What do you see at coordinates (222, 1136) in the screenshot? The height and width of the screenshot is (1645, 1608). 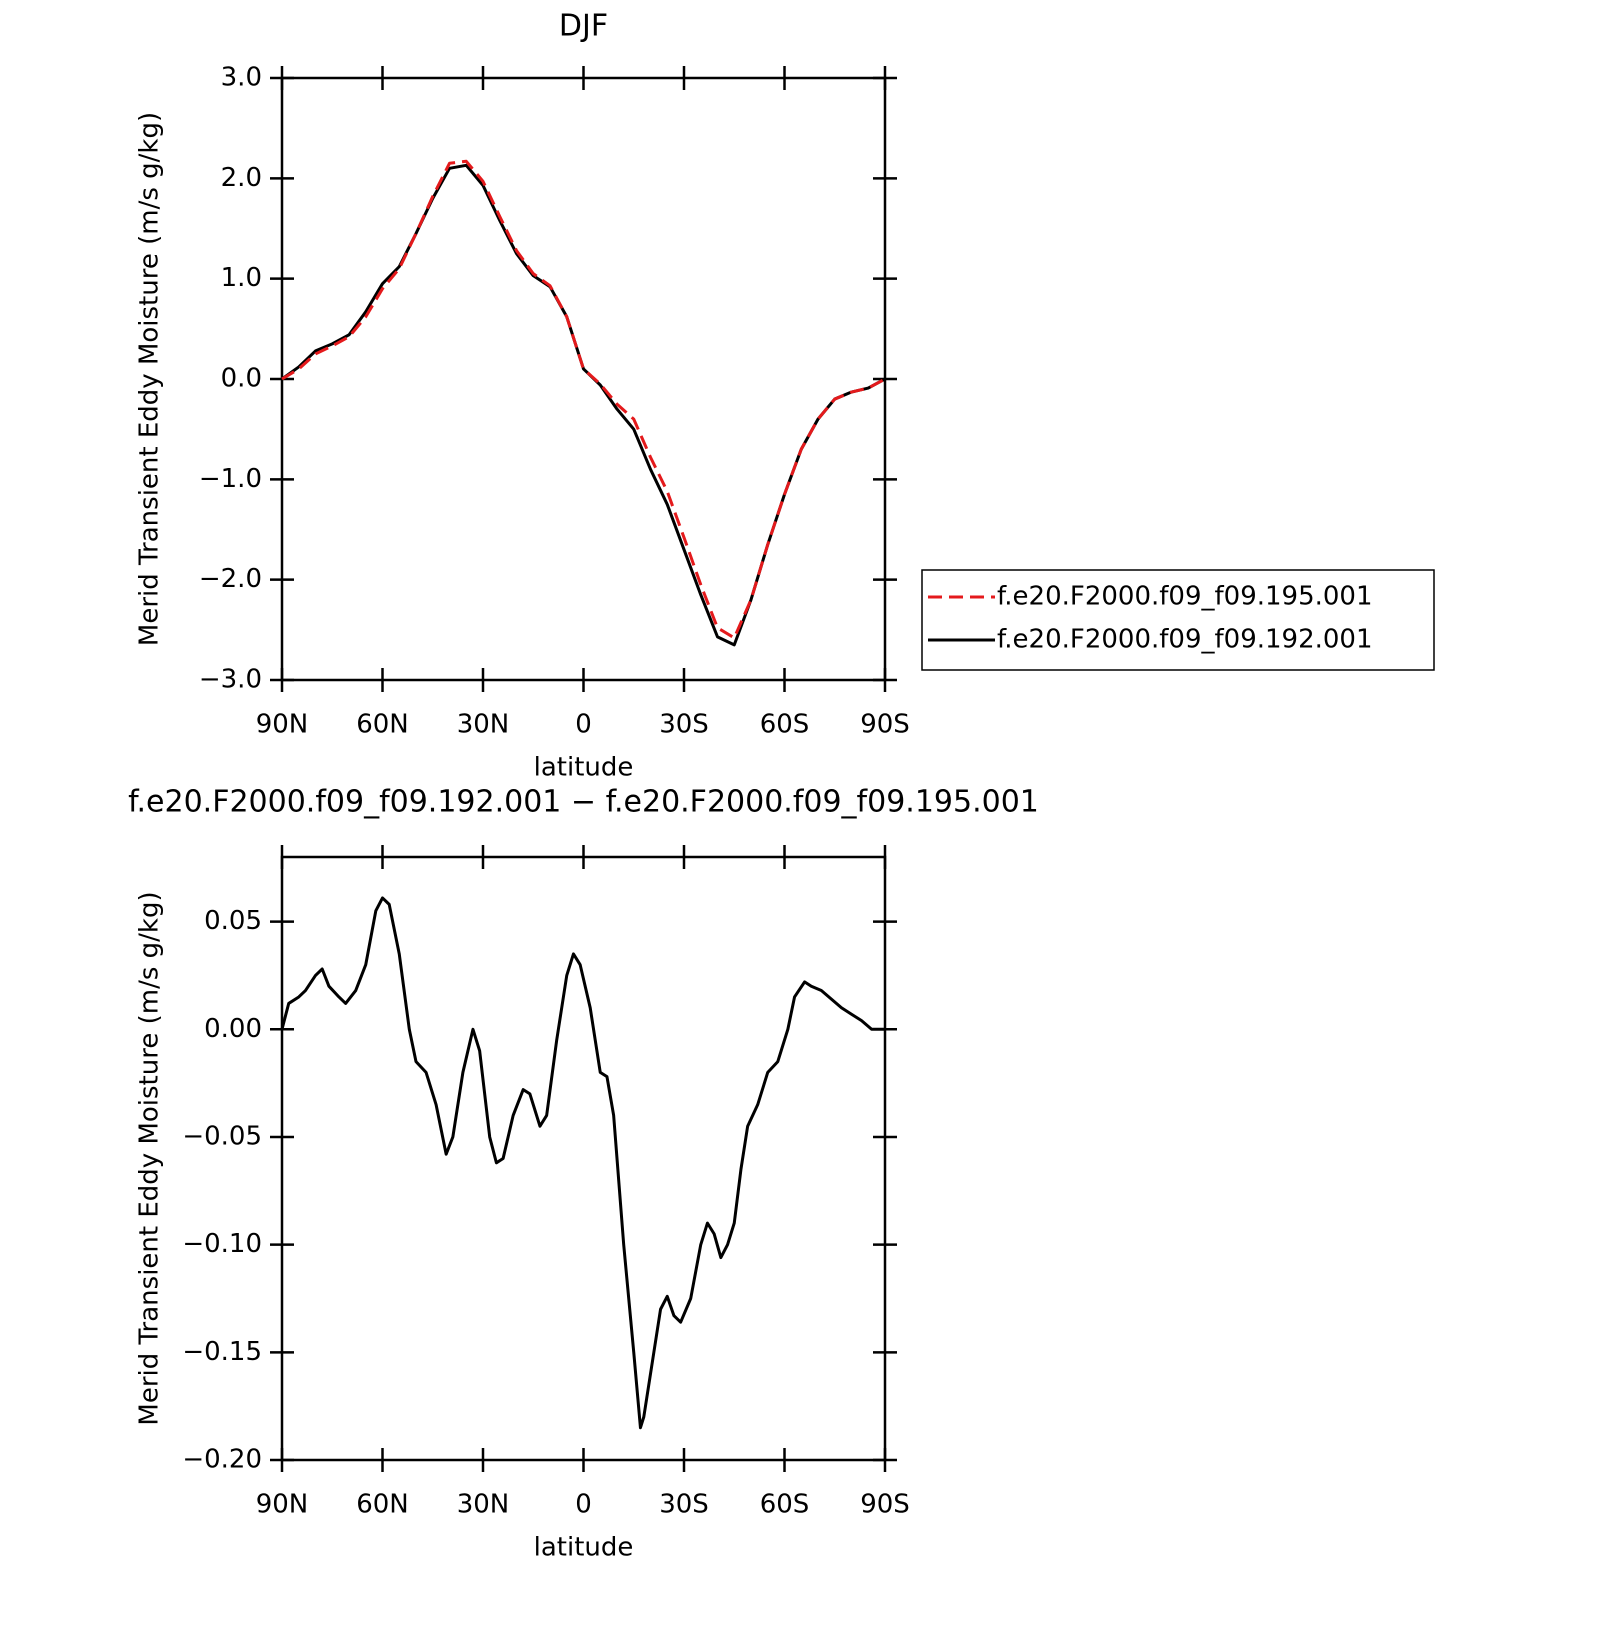 I see `y-tick-label: −0.05` at bounding box center [222, 1136].